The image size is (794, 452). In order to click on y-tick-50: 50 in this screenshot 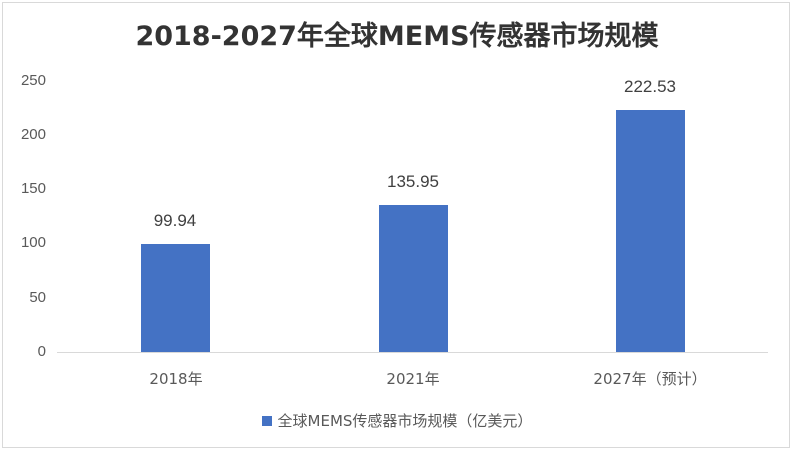, I will do `click(37, 297)`.